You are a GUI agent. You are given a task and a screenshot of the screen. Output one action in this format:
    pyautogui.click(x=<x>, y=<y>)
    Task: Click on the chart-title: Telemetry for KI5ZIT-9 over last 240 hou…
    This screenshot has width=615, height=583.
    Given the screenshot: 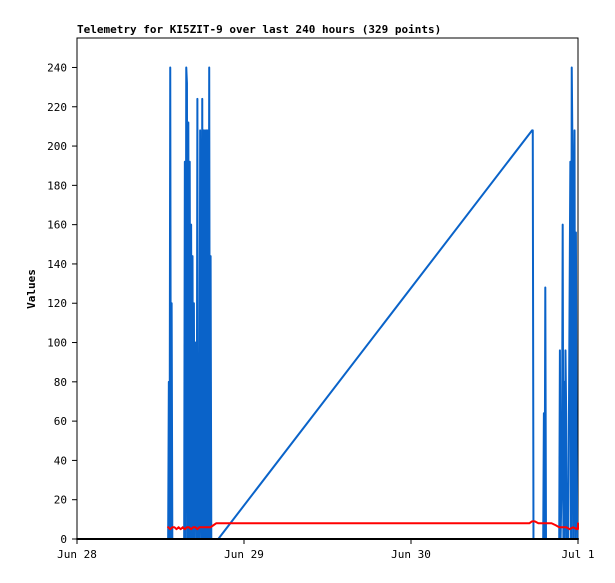 What is the action you would take?
    pyautogui.click(x=259, y=29)
    